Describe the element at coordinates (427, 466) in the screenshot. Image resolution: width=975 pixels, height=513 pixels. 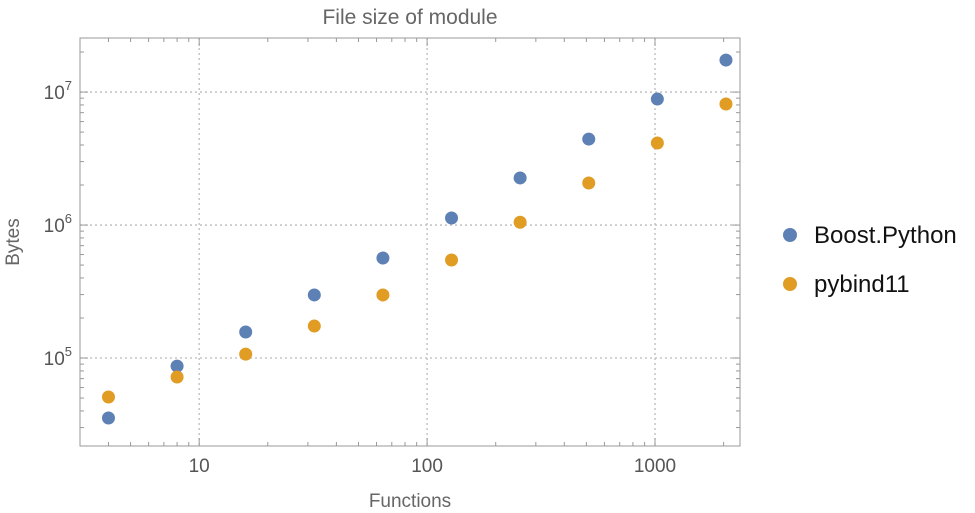
I see `x-tick-label: 100` at that location.